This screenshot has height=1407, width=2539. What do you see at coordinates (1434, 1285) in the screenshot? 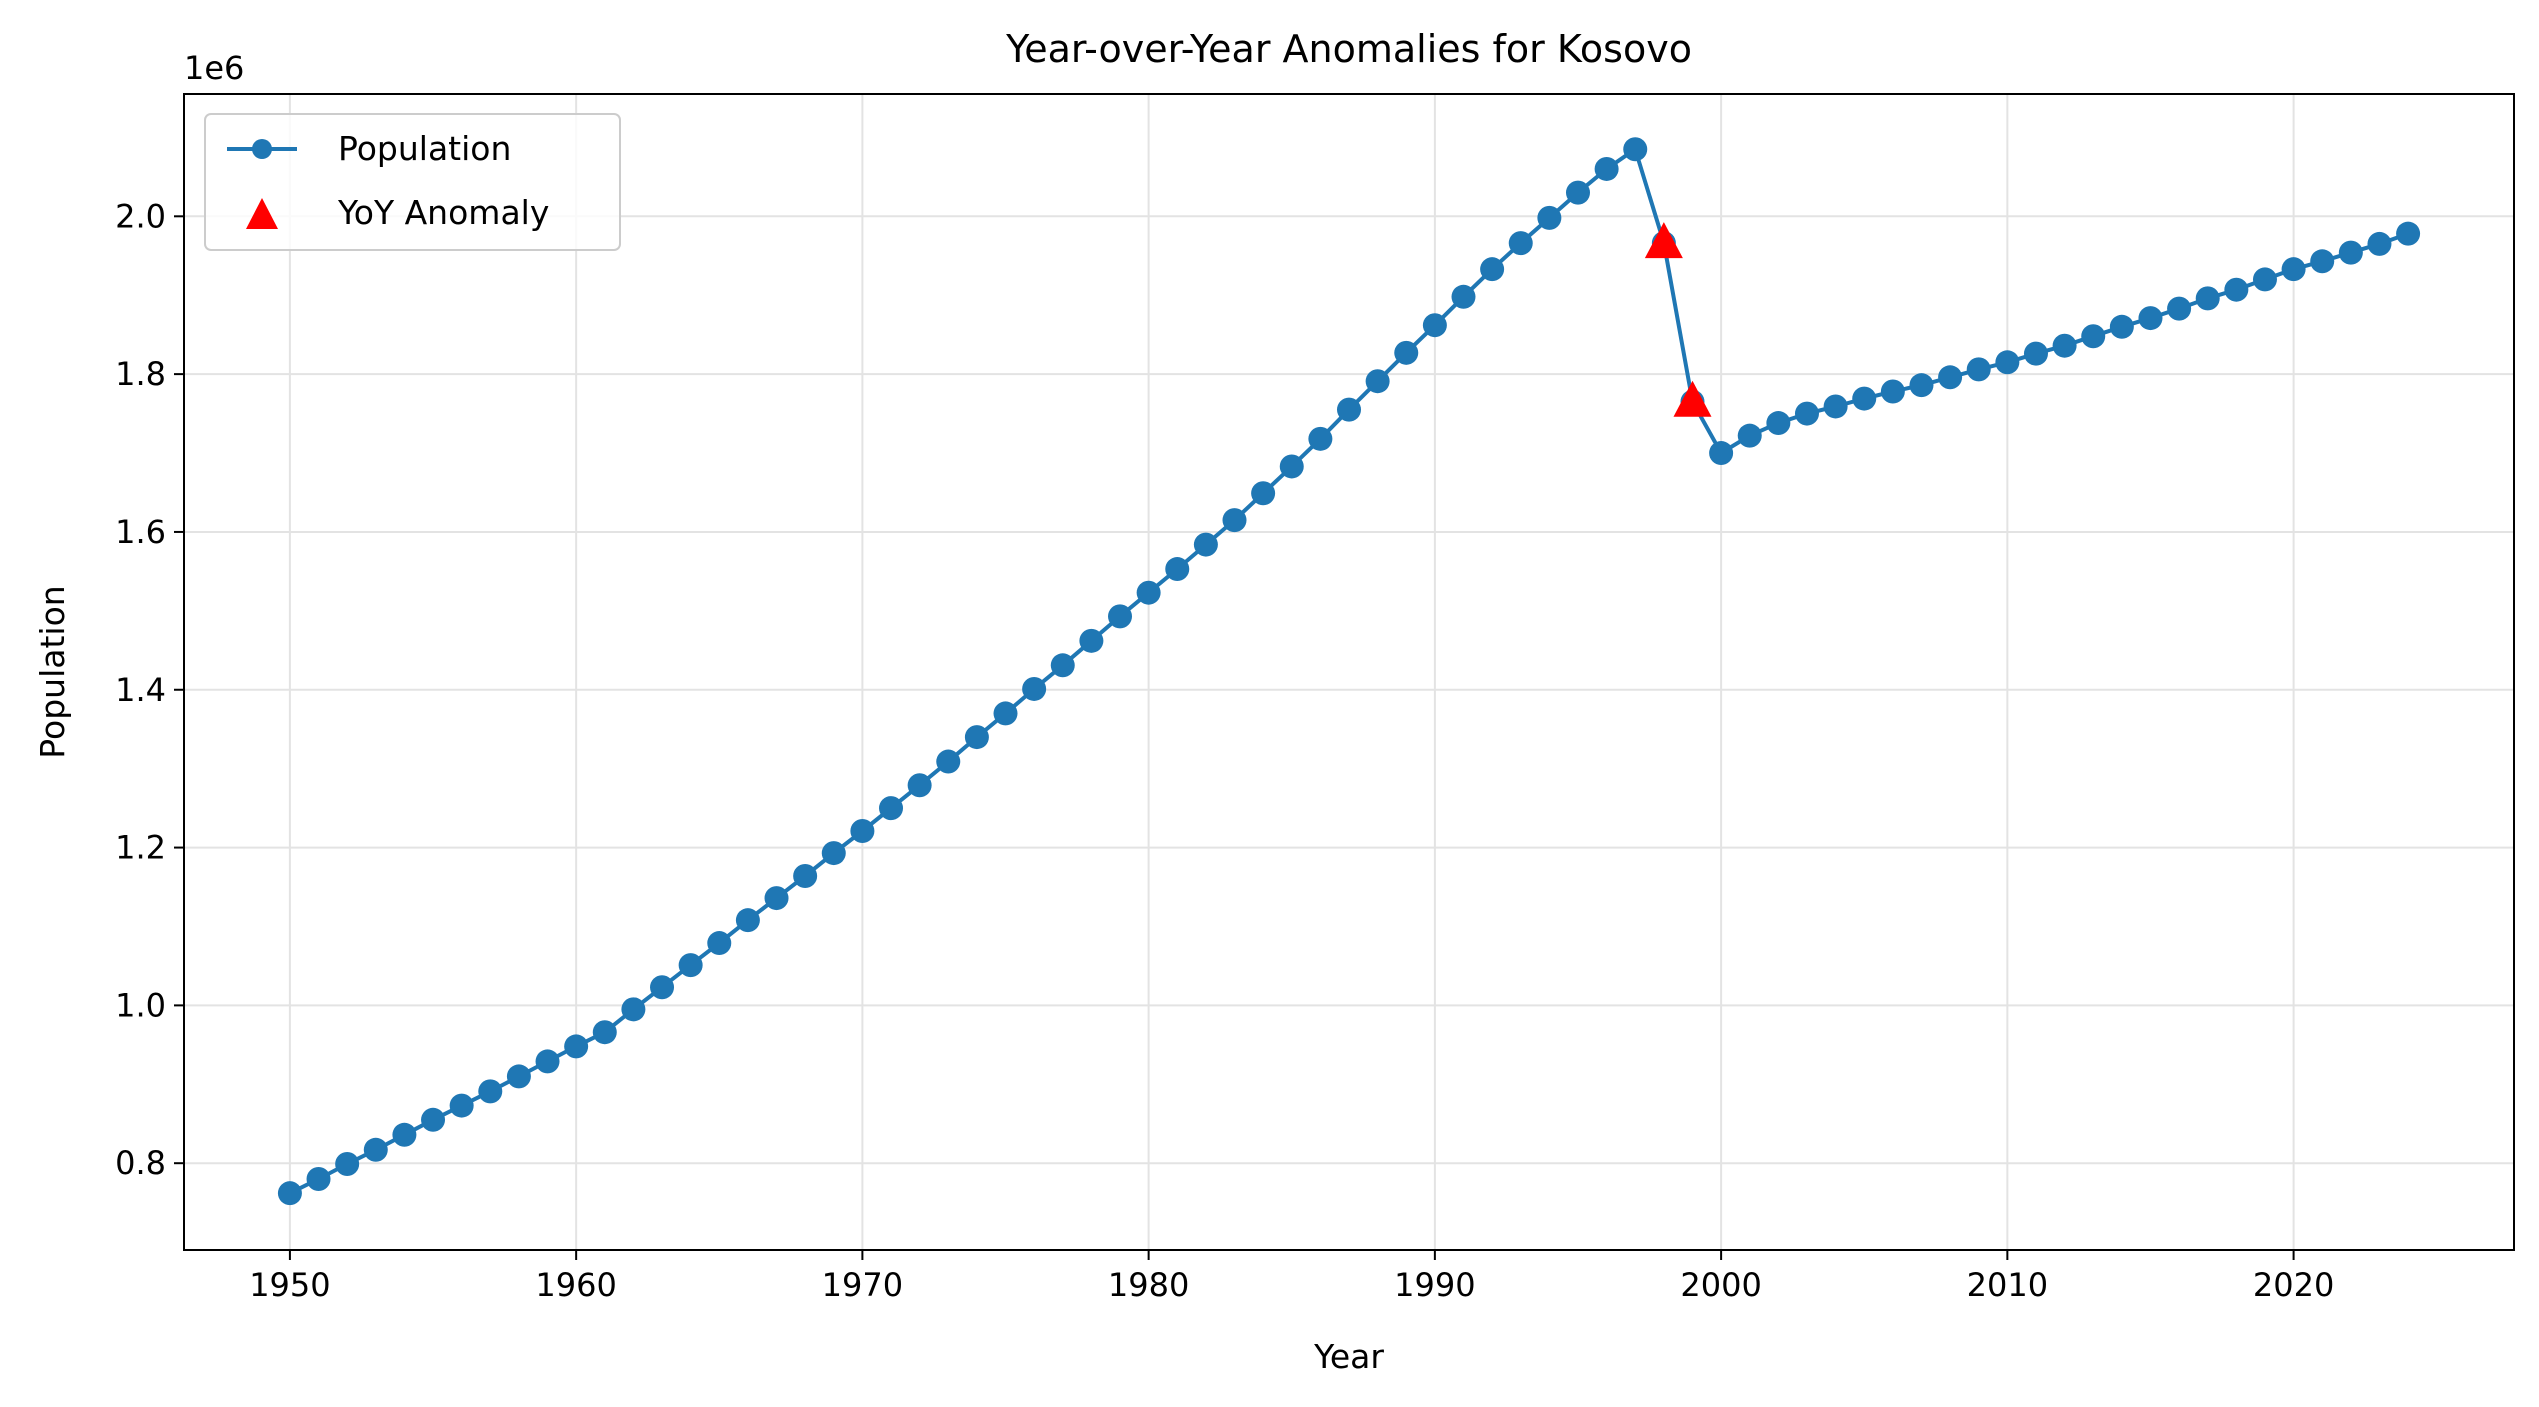
I see `x-tick-label: 1990` at bounding box center [1434, 1285].